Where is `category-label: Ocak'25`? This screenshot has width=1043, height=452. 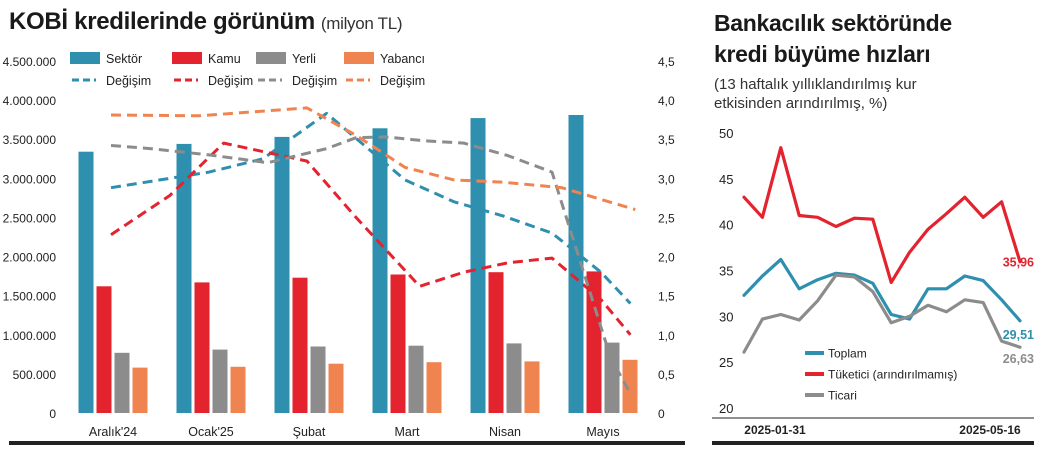
category-label: Ocak'25 is located at coordinates (211, 432).